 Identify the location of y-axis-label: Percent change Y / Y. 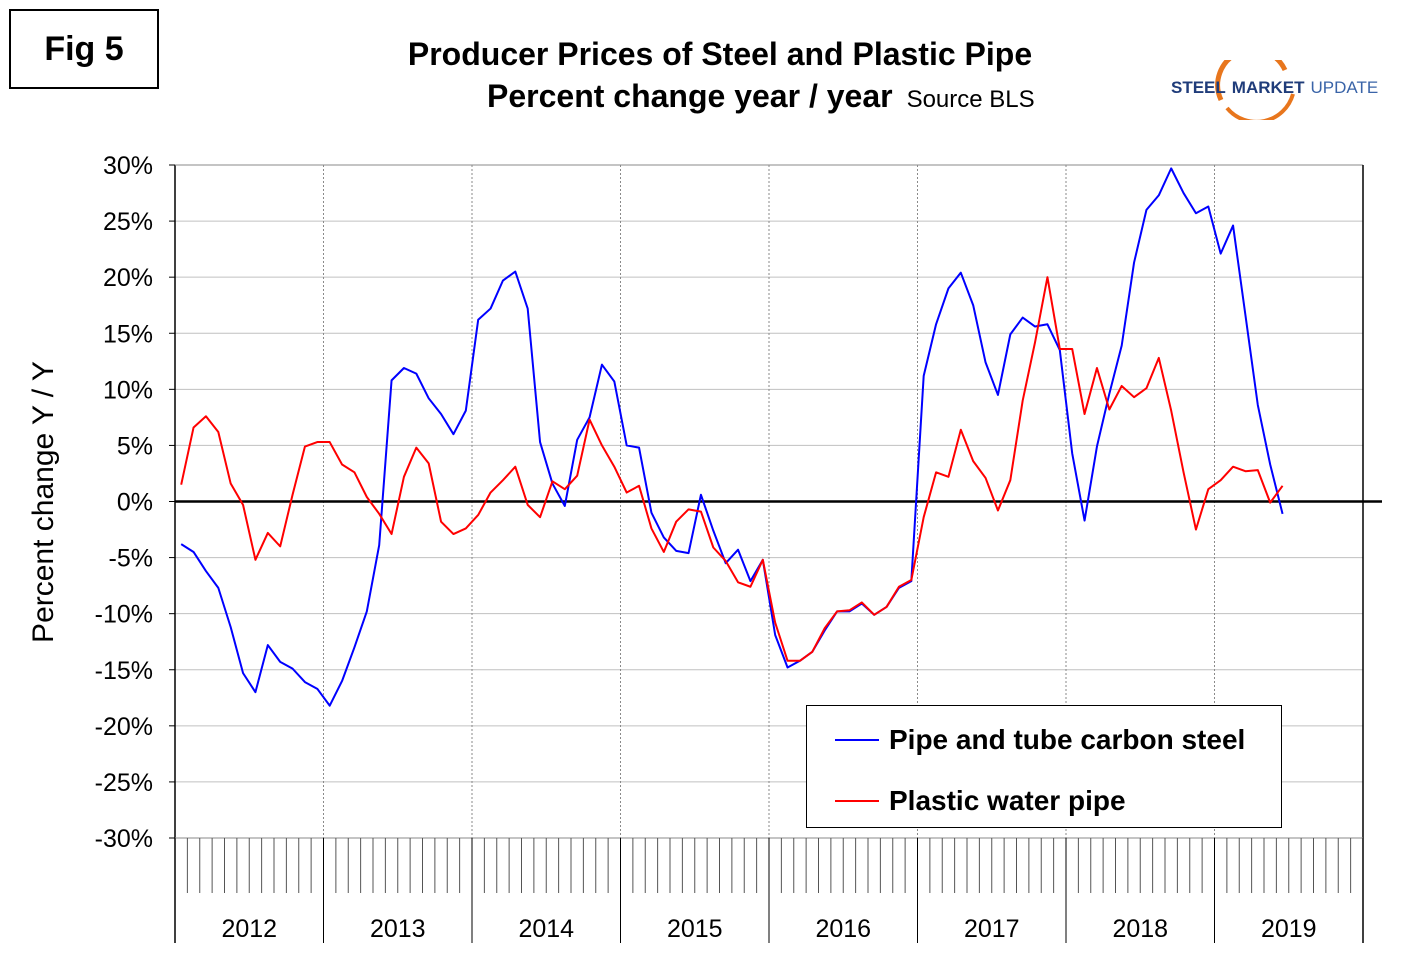
(43, 502).